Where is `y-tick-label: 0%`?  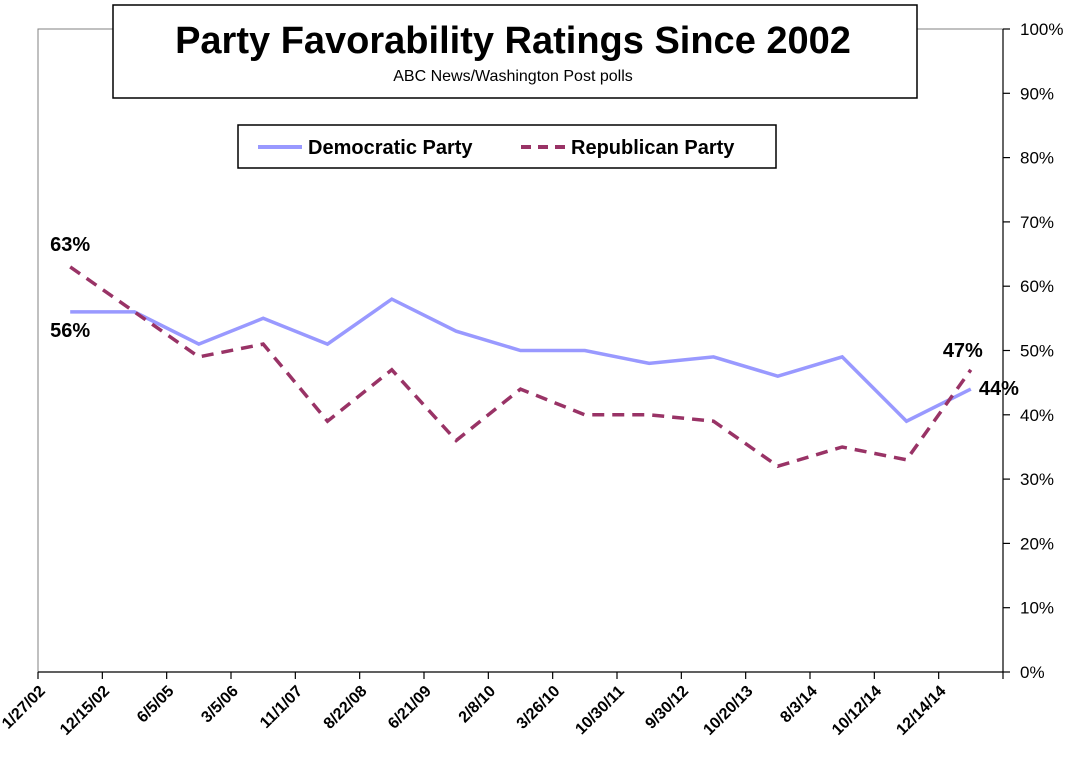 y-tick-label: 0% is located at coordinates (1032, 672).